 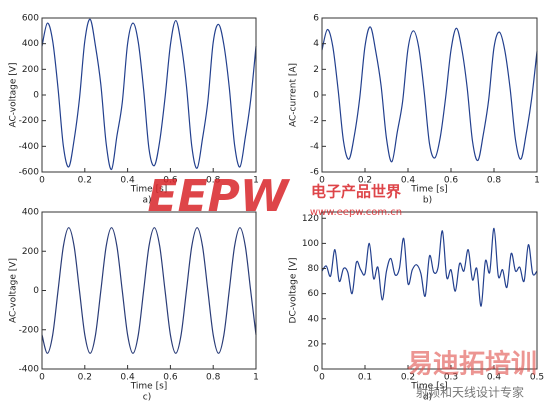 What do you see at coordinates (356, 192) in the screenshot?
I see `watermark: 电子产品世界` at bounding box center [356, 192].